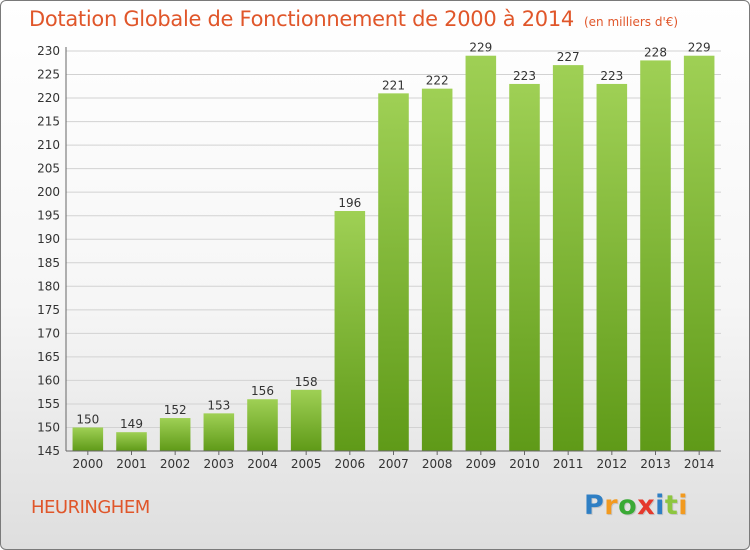 The image size is (750, 550). I want to click on x-tick-label: 2006, so click(350, 464).